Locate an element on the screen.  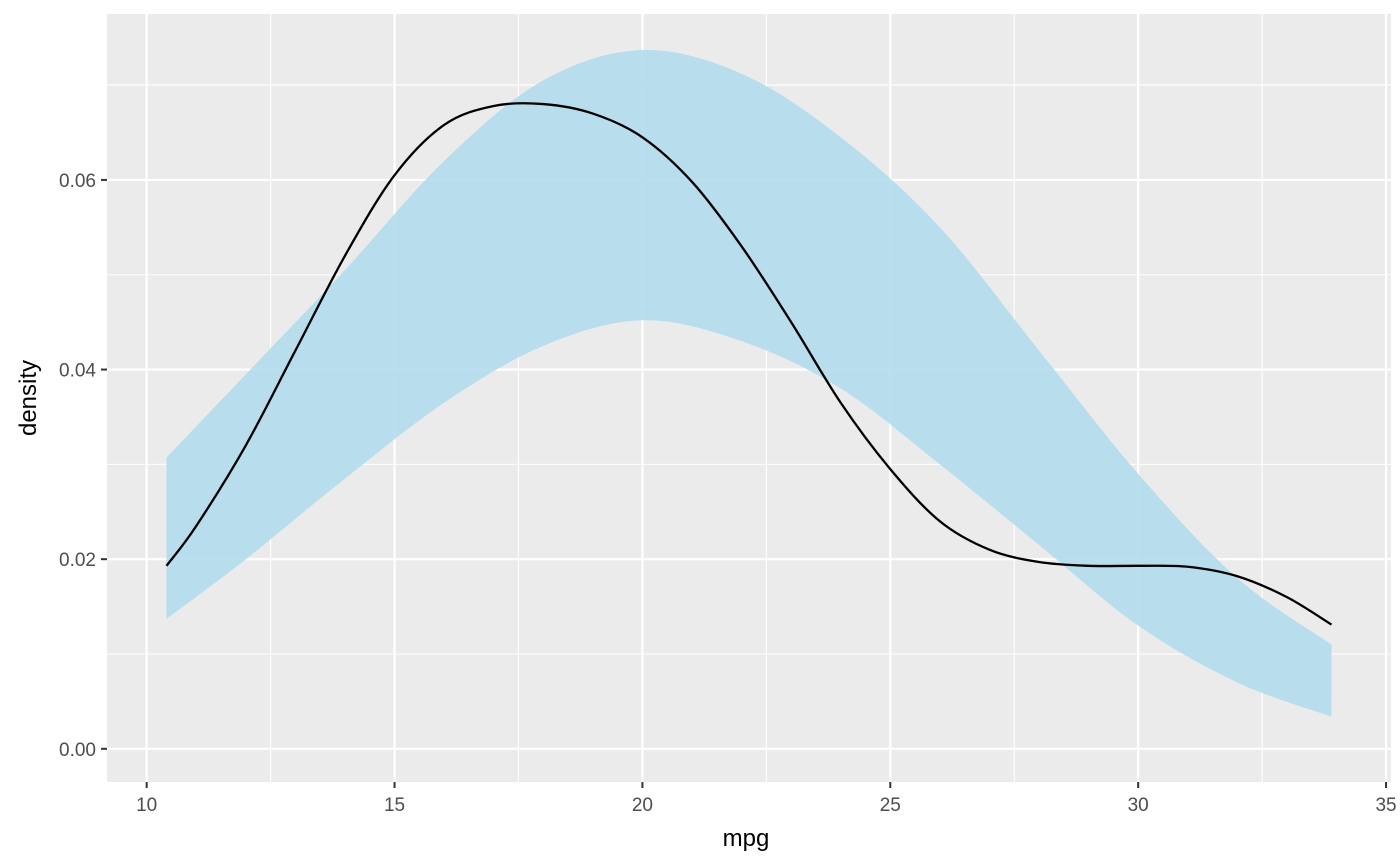
x-tick-label: 25 is located at coordinates (890, 805).